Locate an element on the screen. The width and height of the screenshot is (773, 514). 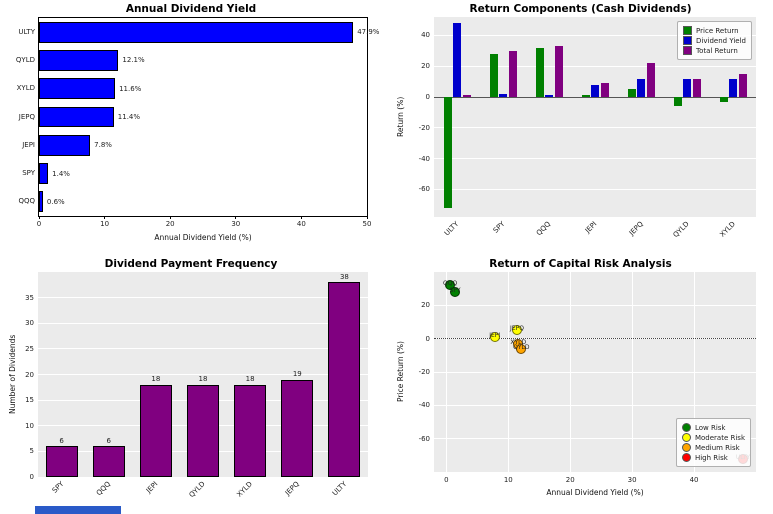
legend-label: Medium Risk is located at coordinates (717, 447).